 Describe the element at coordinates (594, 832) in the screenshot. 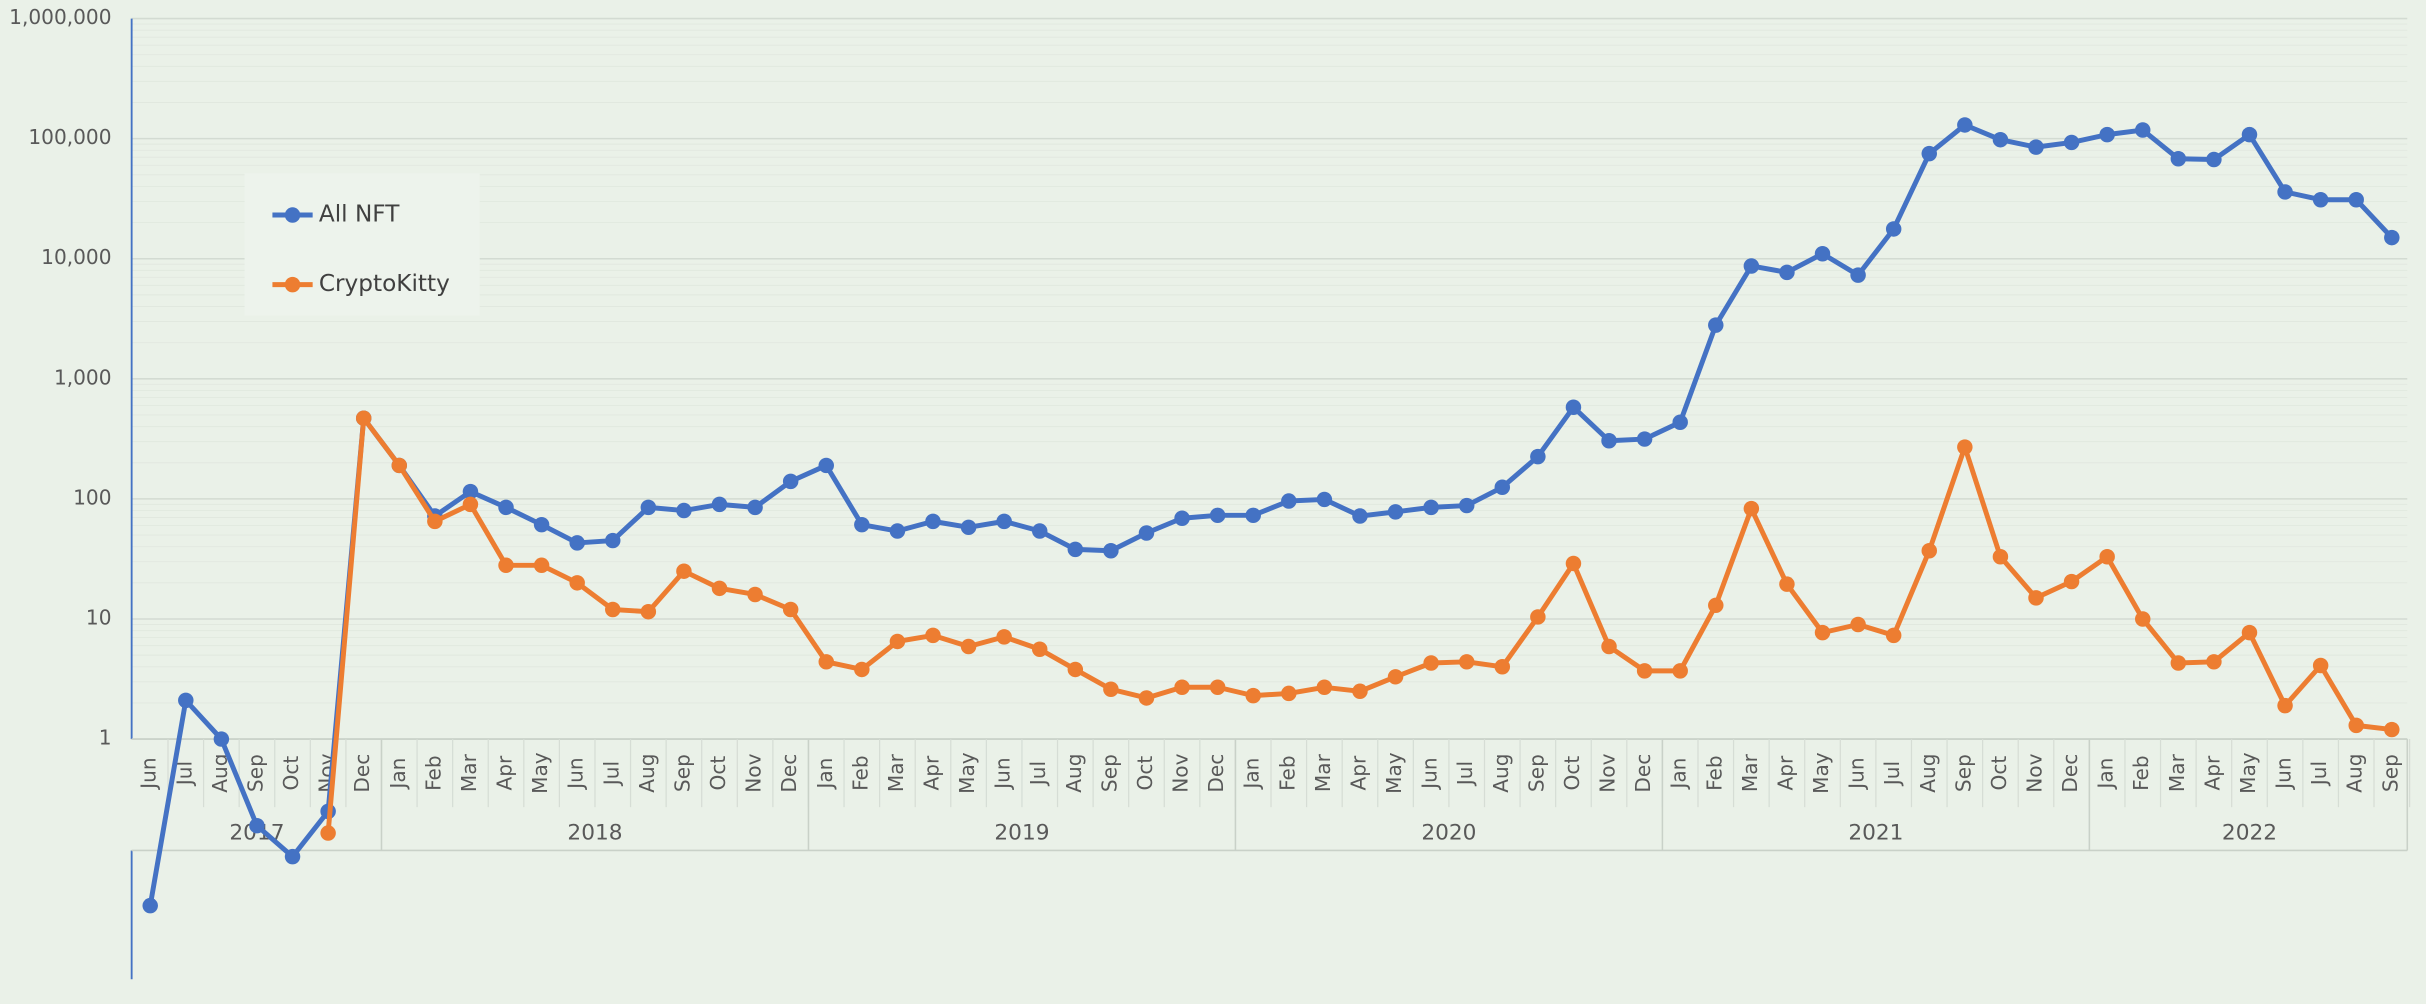

I see `x-group-label: 2018` at that location.